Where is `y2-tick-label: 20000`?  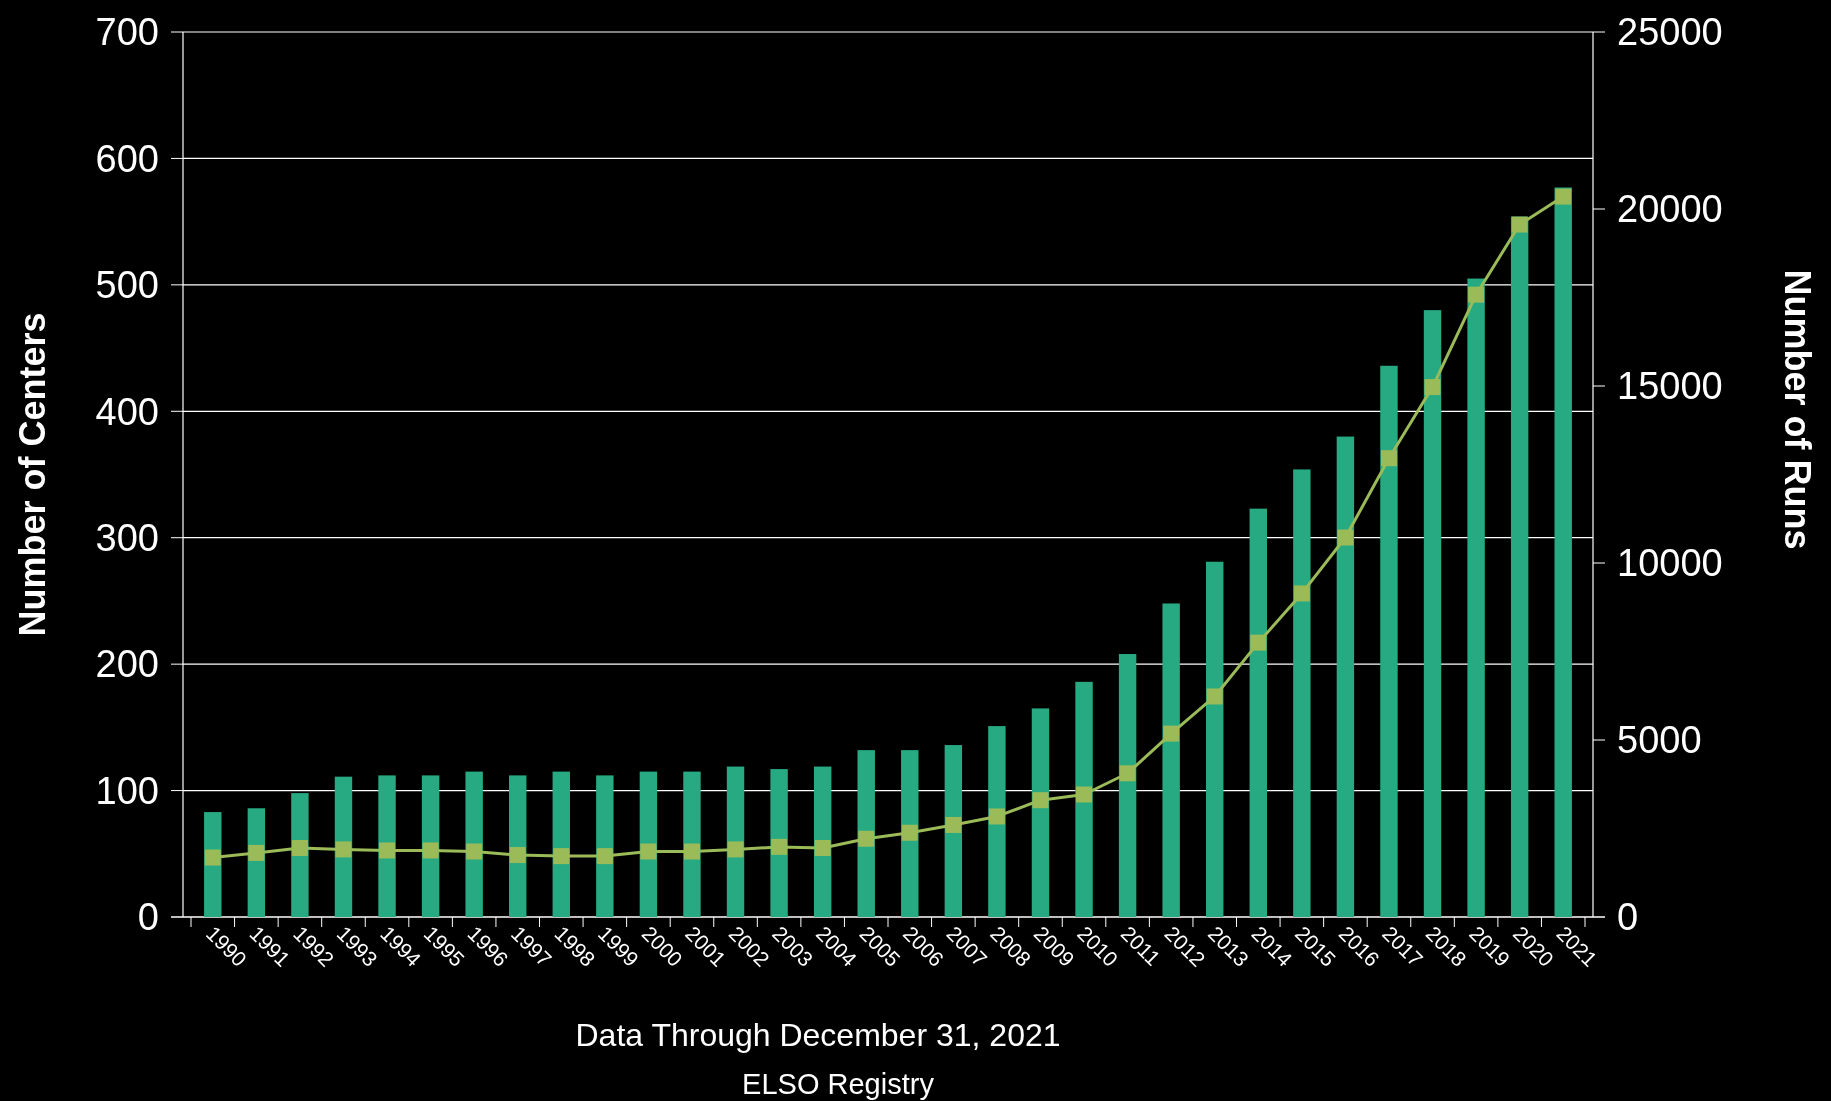 y2-tick-label: 20000 is located at coordinates (1670, 209).